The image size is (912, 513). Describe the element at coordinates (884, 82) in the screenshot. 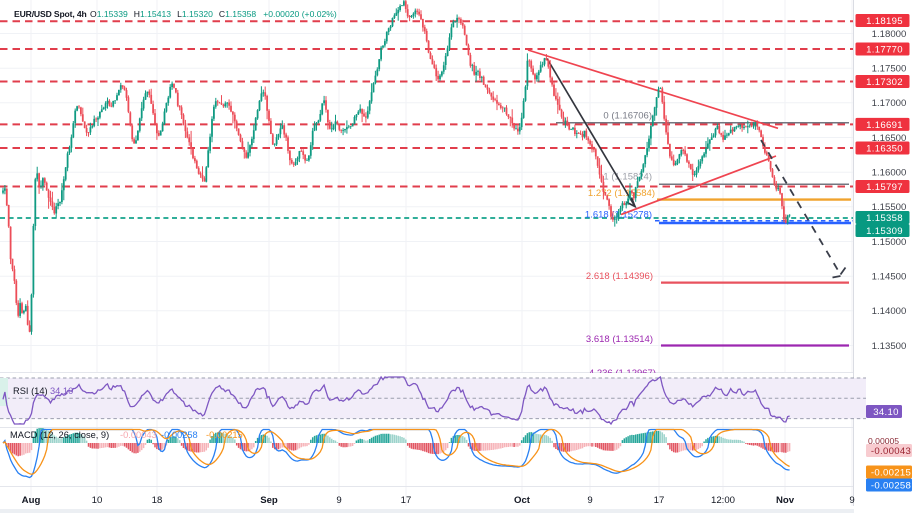

I see `svg-text: 1.17302` at that location.